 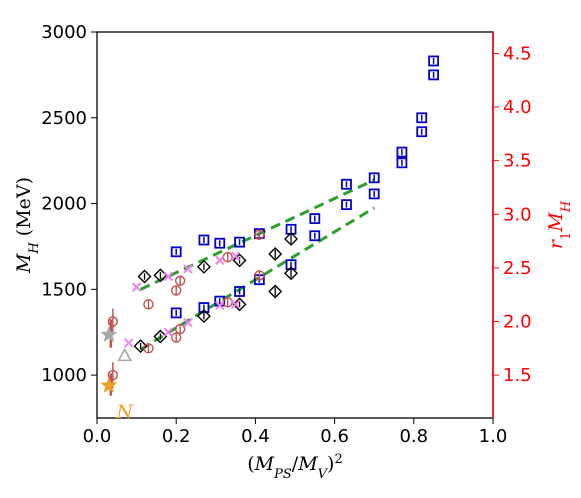 What do you see at coordinates (517, 214) in the screenshot?
I see `y-right-tick-label: 3.0` at bounding box center [517, 214].